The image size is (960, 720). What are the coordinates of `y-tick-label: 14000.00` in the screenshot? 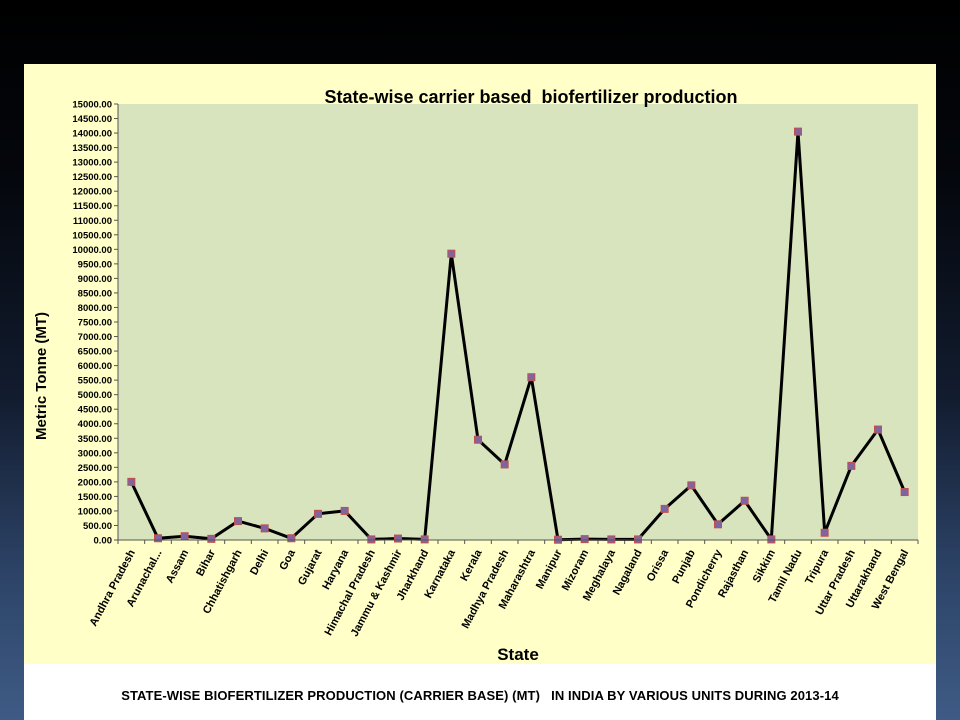 It's located at (92, 134).